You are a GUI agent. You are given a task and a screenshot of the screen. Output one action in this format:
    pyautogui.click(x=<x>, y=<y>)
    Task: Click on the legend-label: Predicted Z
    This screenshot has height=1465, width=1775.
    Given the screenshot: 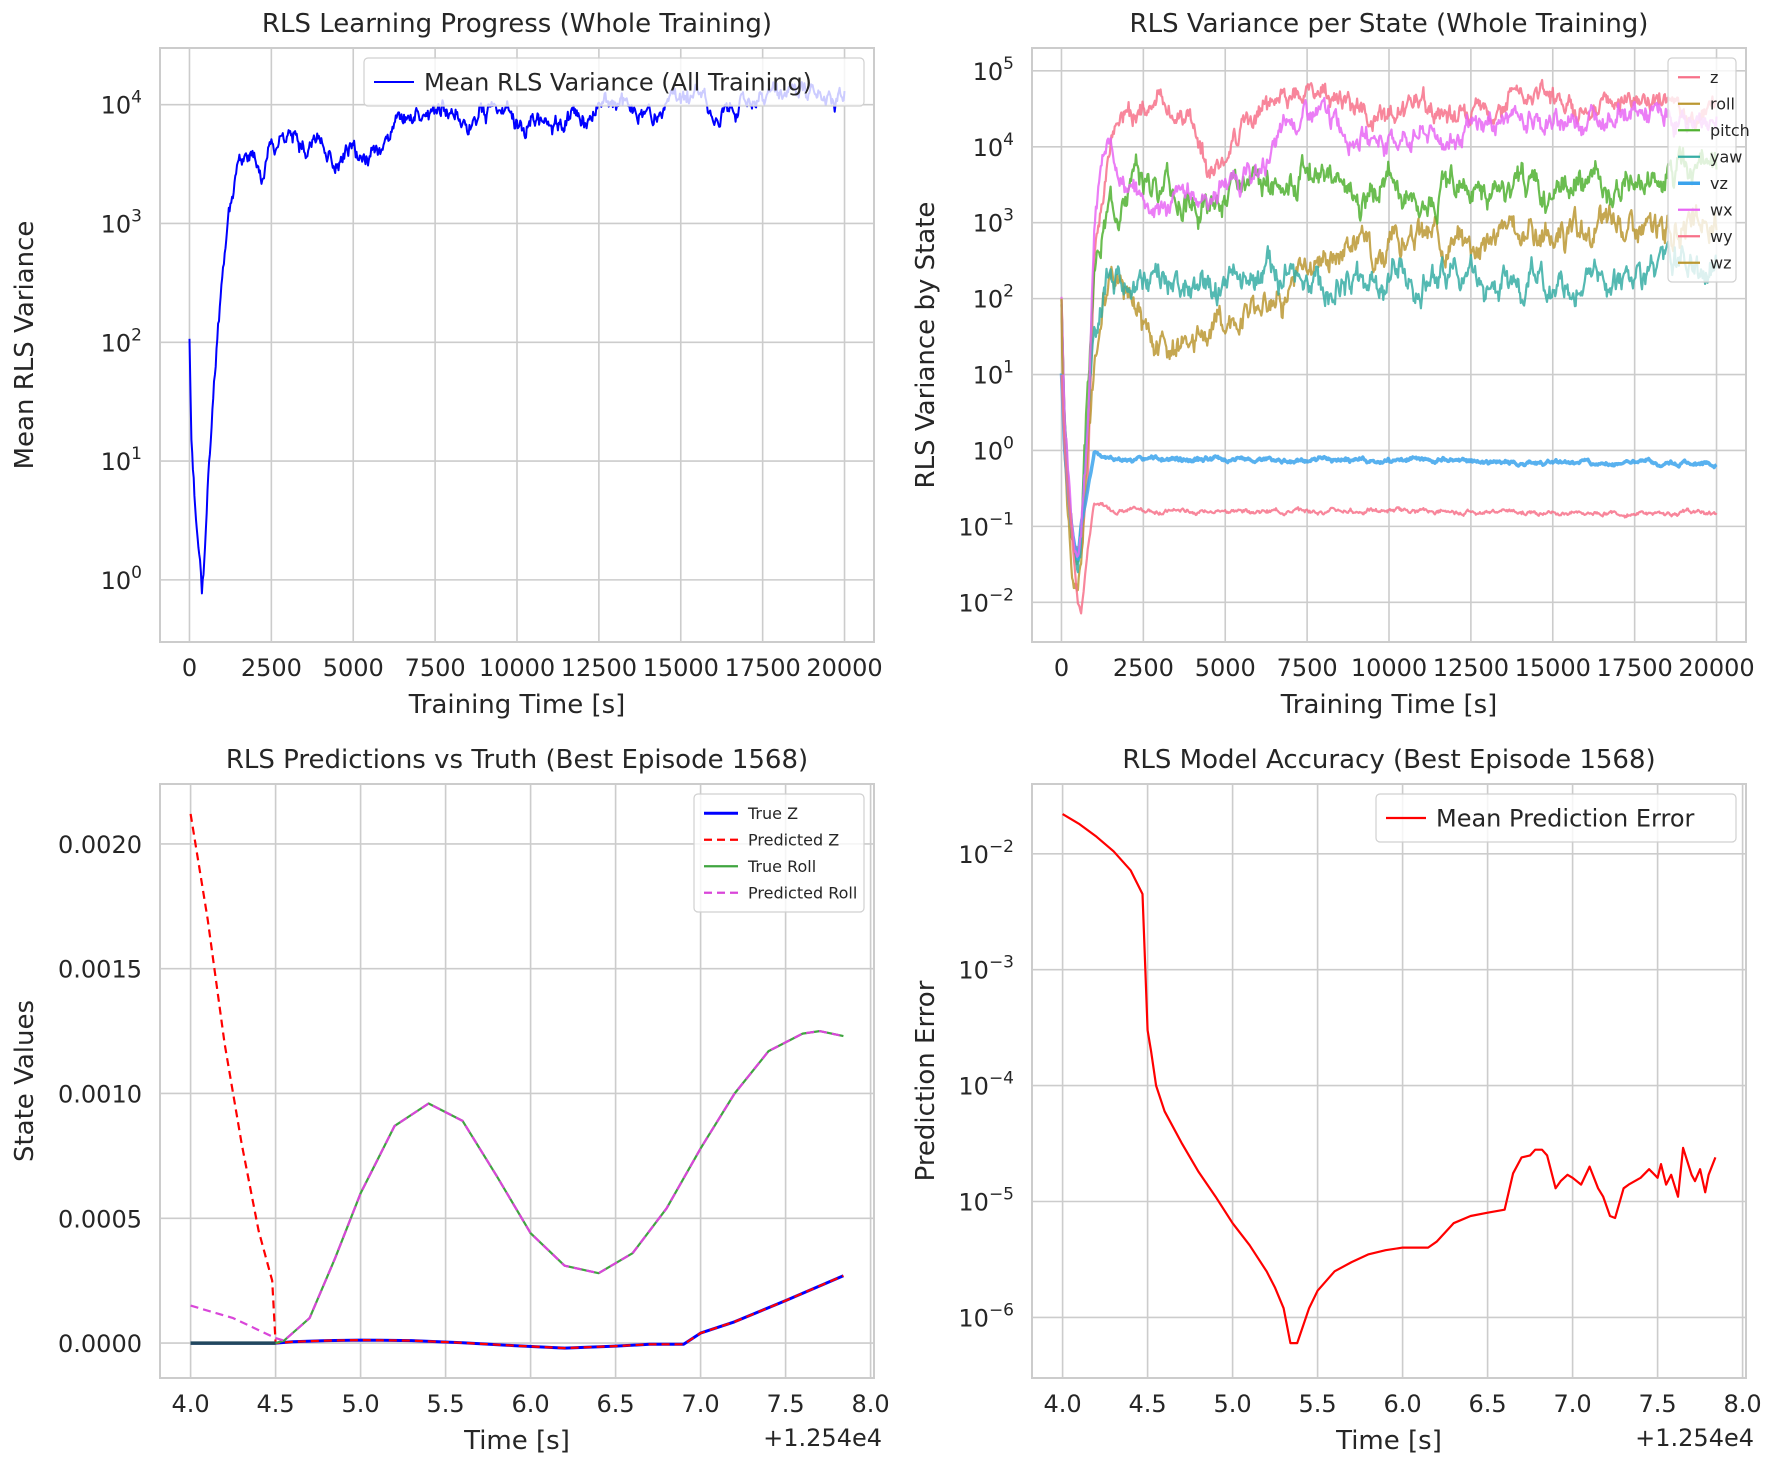 What is the action you would take?
    pyautogui.click(x=793, y=840)
    